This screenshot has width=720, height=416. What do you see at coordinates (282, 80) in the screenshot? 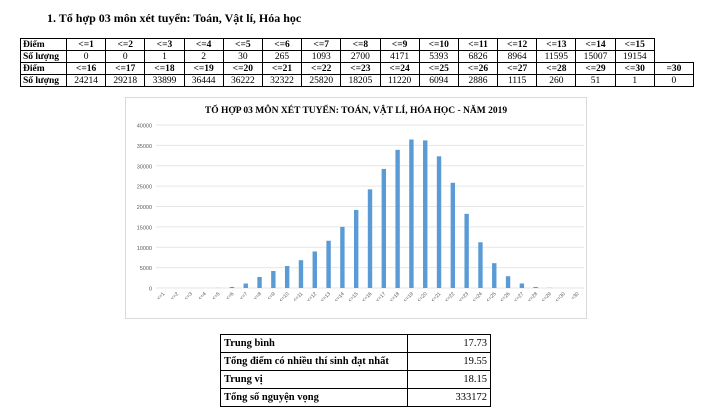
I see `count-cell: 32322` at bounding box center [282, 80].